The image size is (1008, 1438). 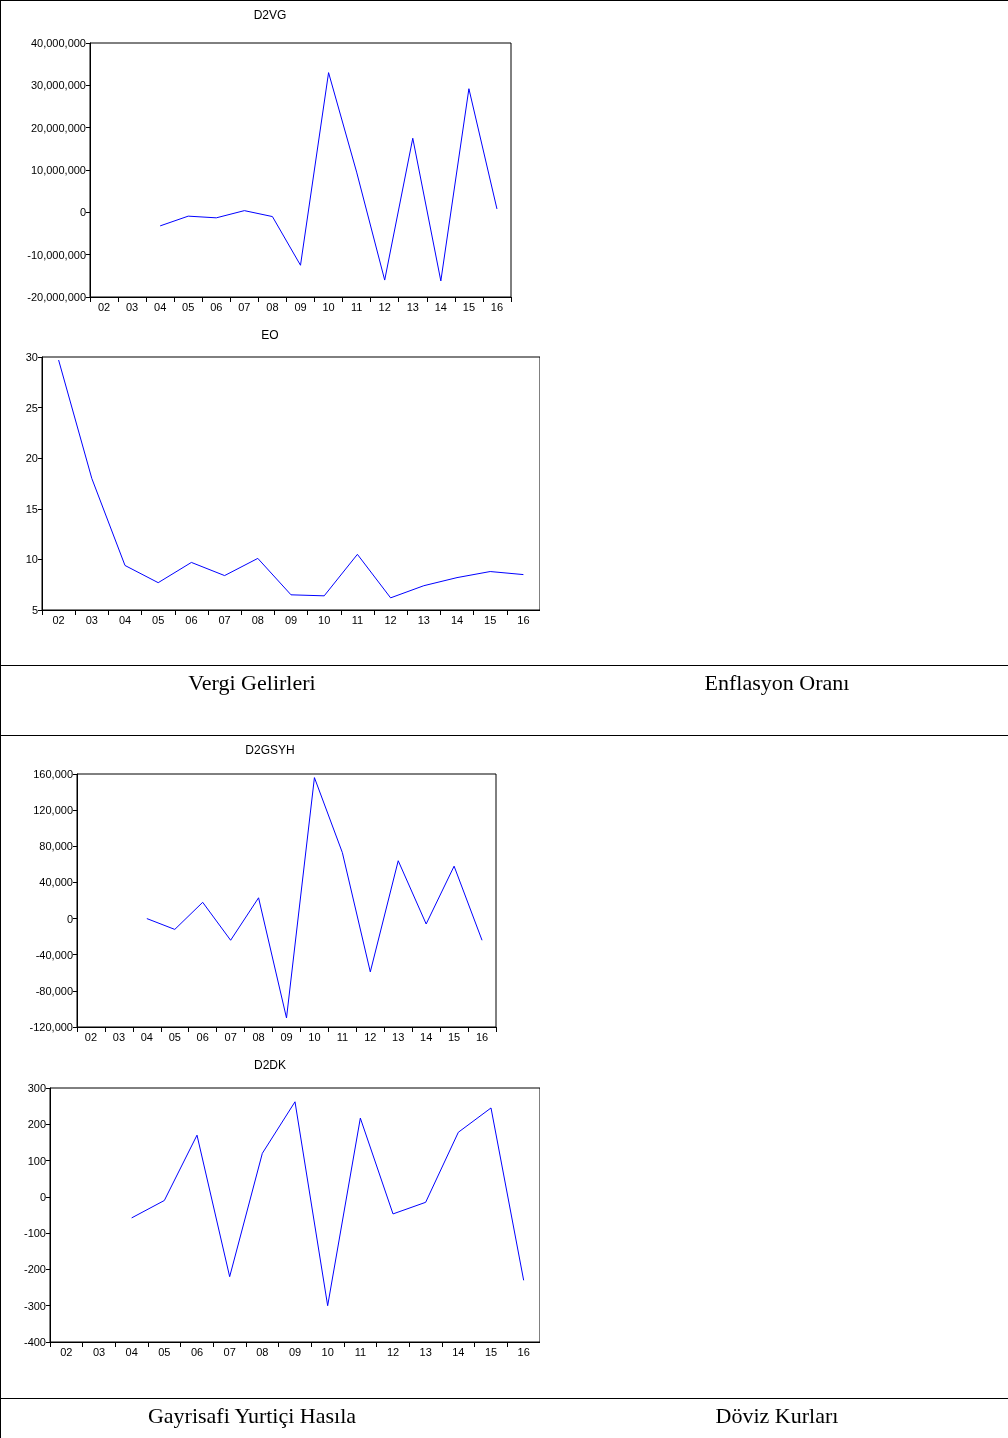 What do you see at coordinates (36, 1160) in the screenshot?
I see `y-tick-label: 100` at bounding box center [36, 1160].